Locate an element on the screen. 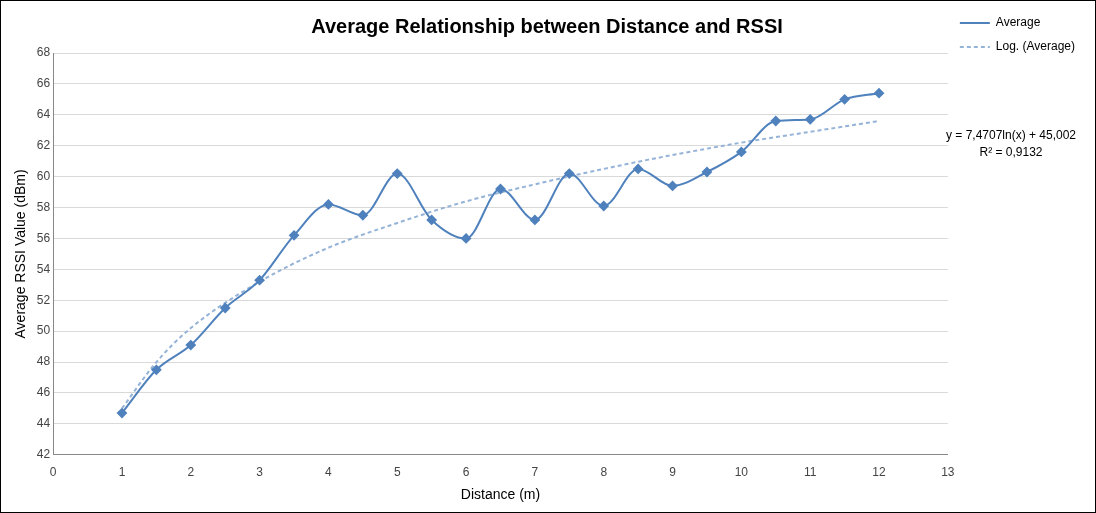  x-tick-label: 3 is located at coordinates (260, 472).